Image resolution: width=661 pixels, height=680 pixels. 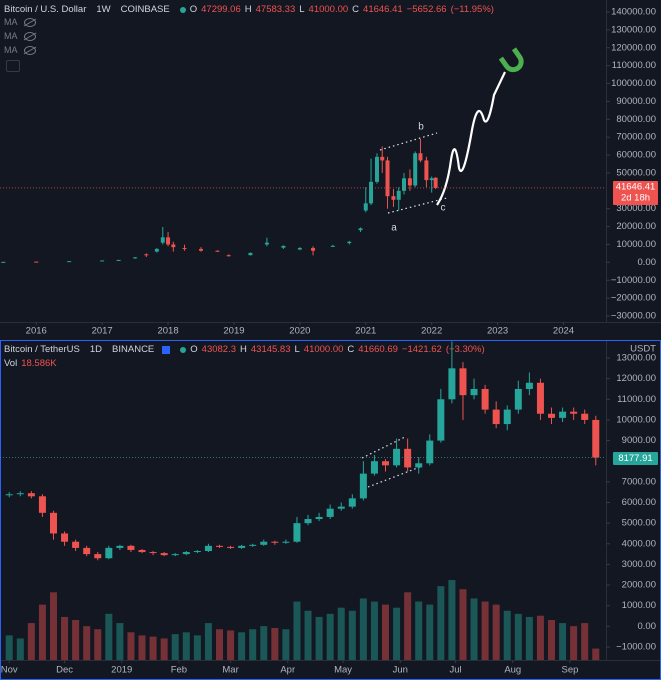 What do you see at coordinates (394, 228) in the screenshot?
I see `wave-label: a` at bounding box center [394, 228].